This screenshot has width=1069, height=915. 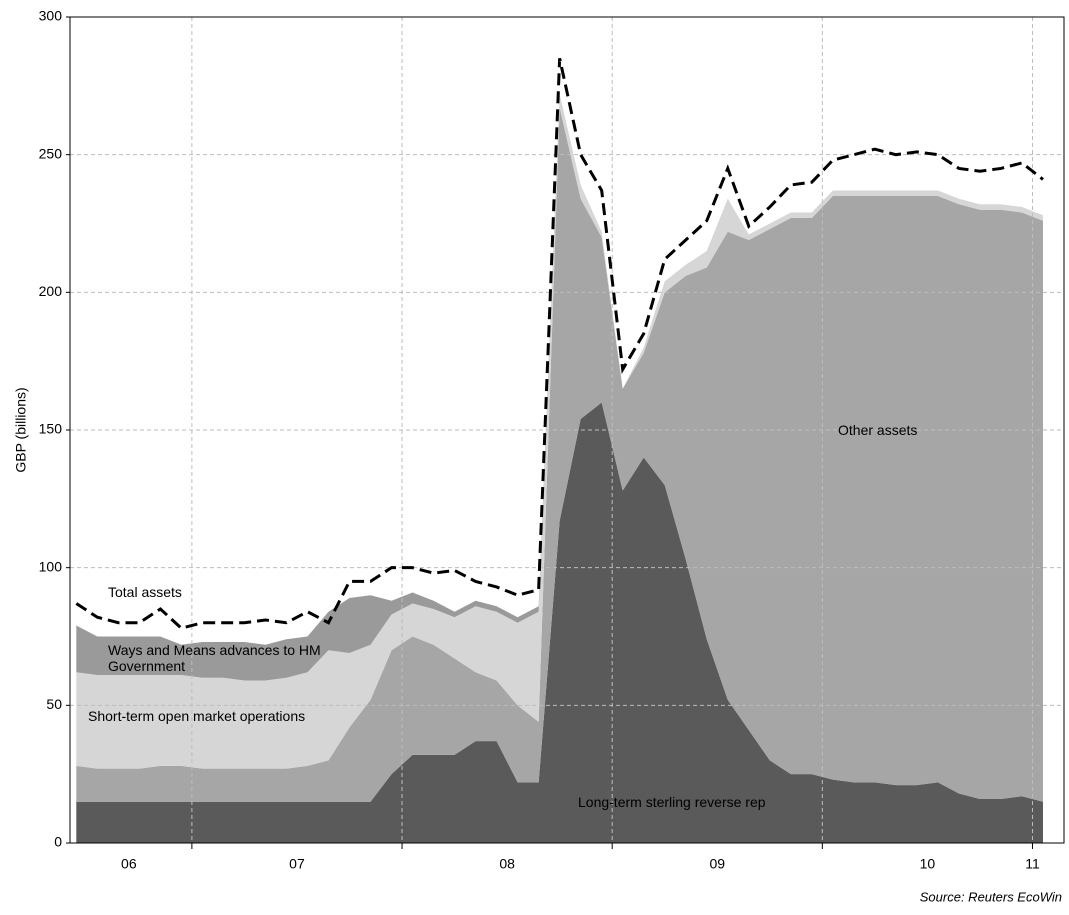 What do you see at coordinates (928, 864) in the screenshot?
I see `x-tick-label: 10` at bounding box center [928, 864].